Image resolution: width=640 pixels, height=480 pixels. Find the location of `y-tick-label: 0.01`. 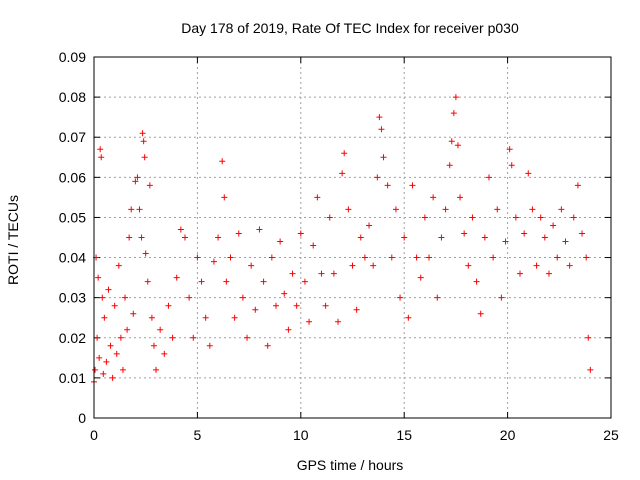

y-tick-label: 0.01 is located at coordinates (72, 378).